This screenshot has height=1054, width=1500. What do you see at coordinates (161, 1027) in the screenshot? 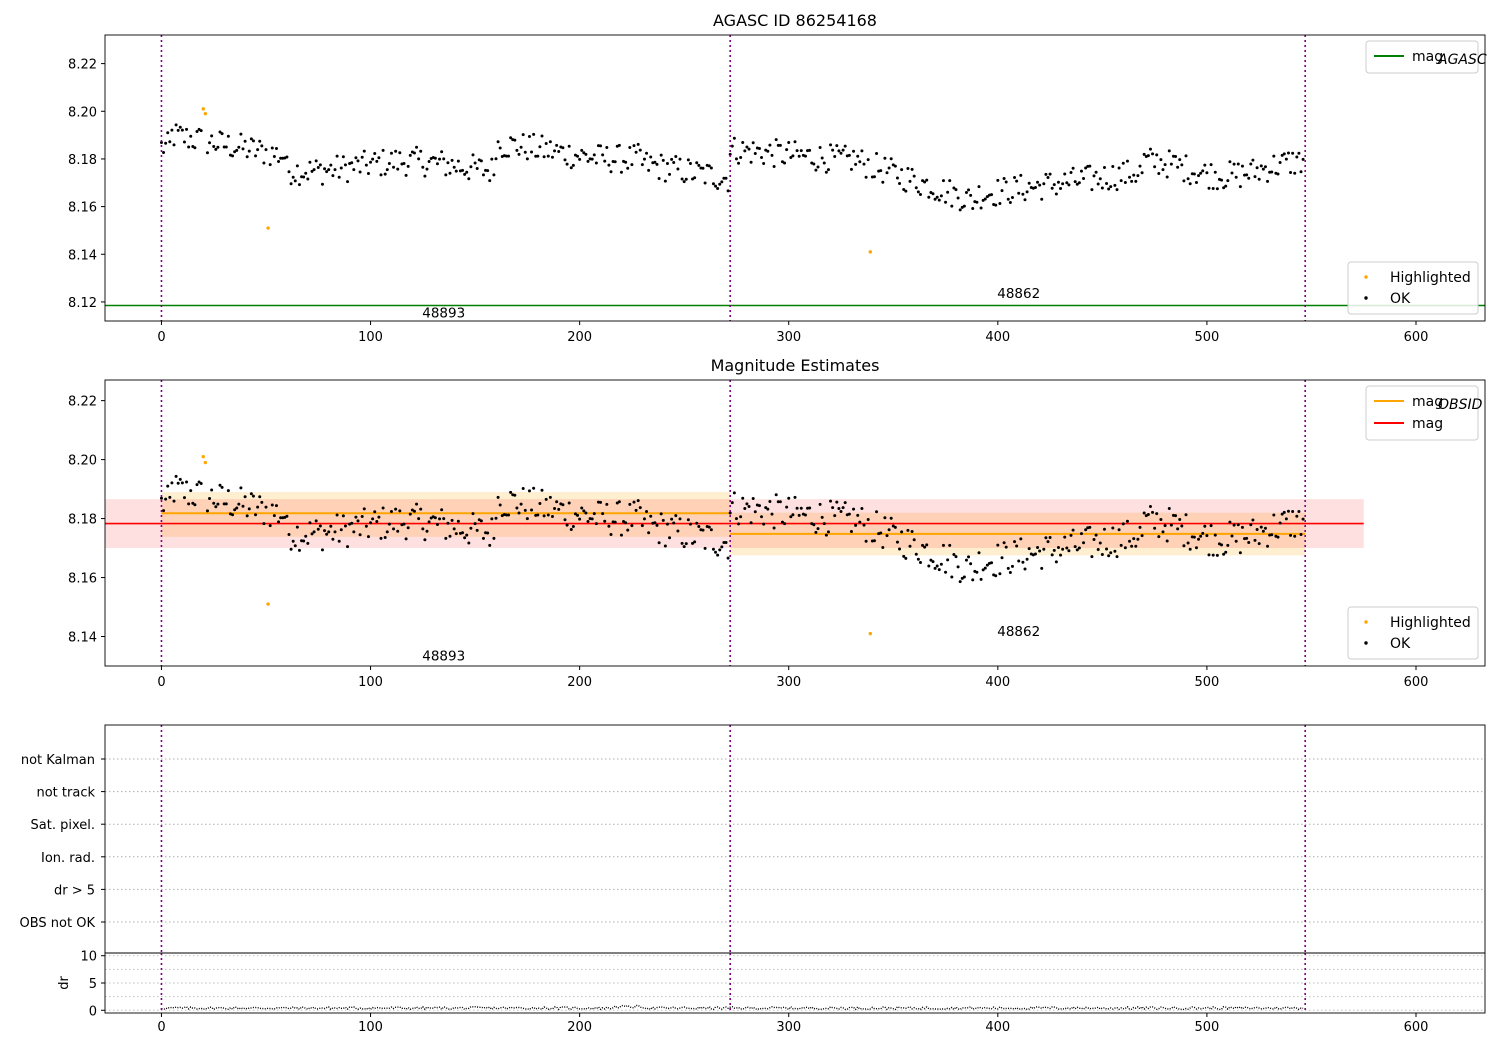
I see `x-tick-label: 0` at bounding box center [161, 1027].